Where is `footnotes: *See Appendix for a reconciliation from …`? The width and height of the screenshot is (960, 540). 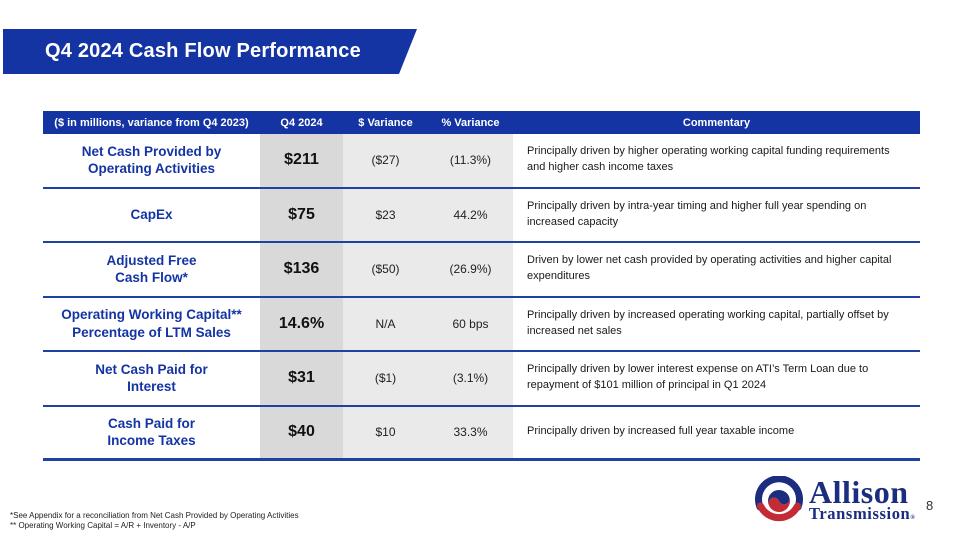 footnotes: *See Appendix for a reconciliation from … is located at coordinates (154, 521).